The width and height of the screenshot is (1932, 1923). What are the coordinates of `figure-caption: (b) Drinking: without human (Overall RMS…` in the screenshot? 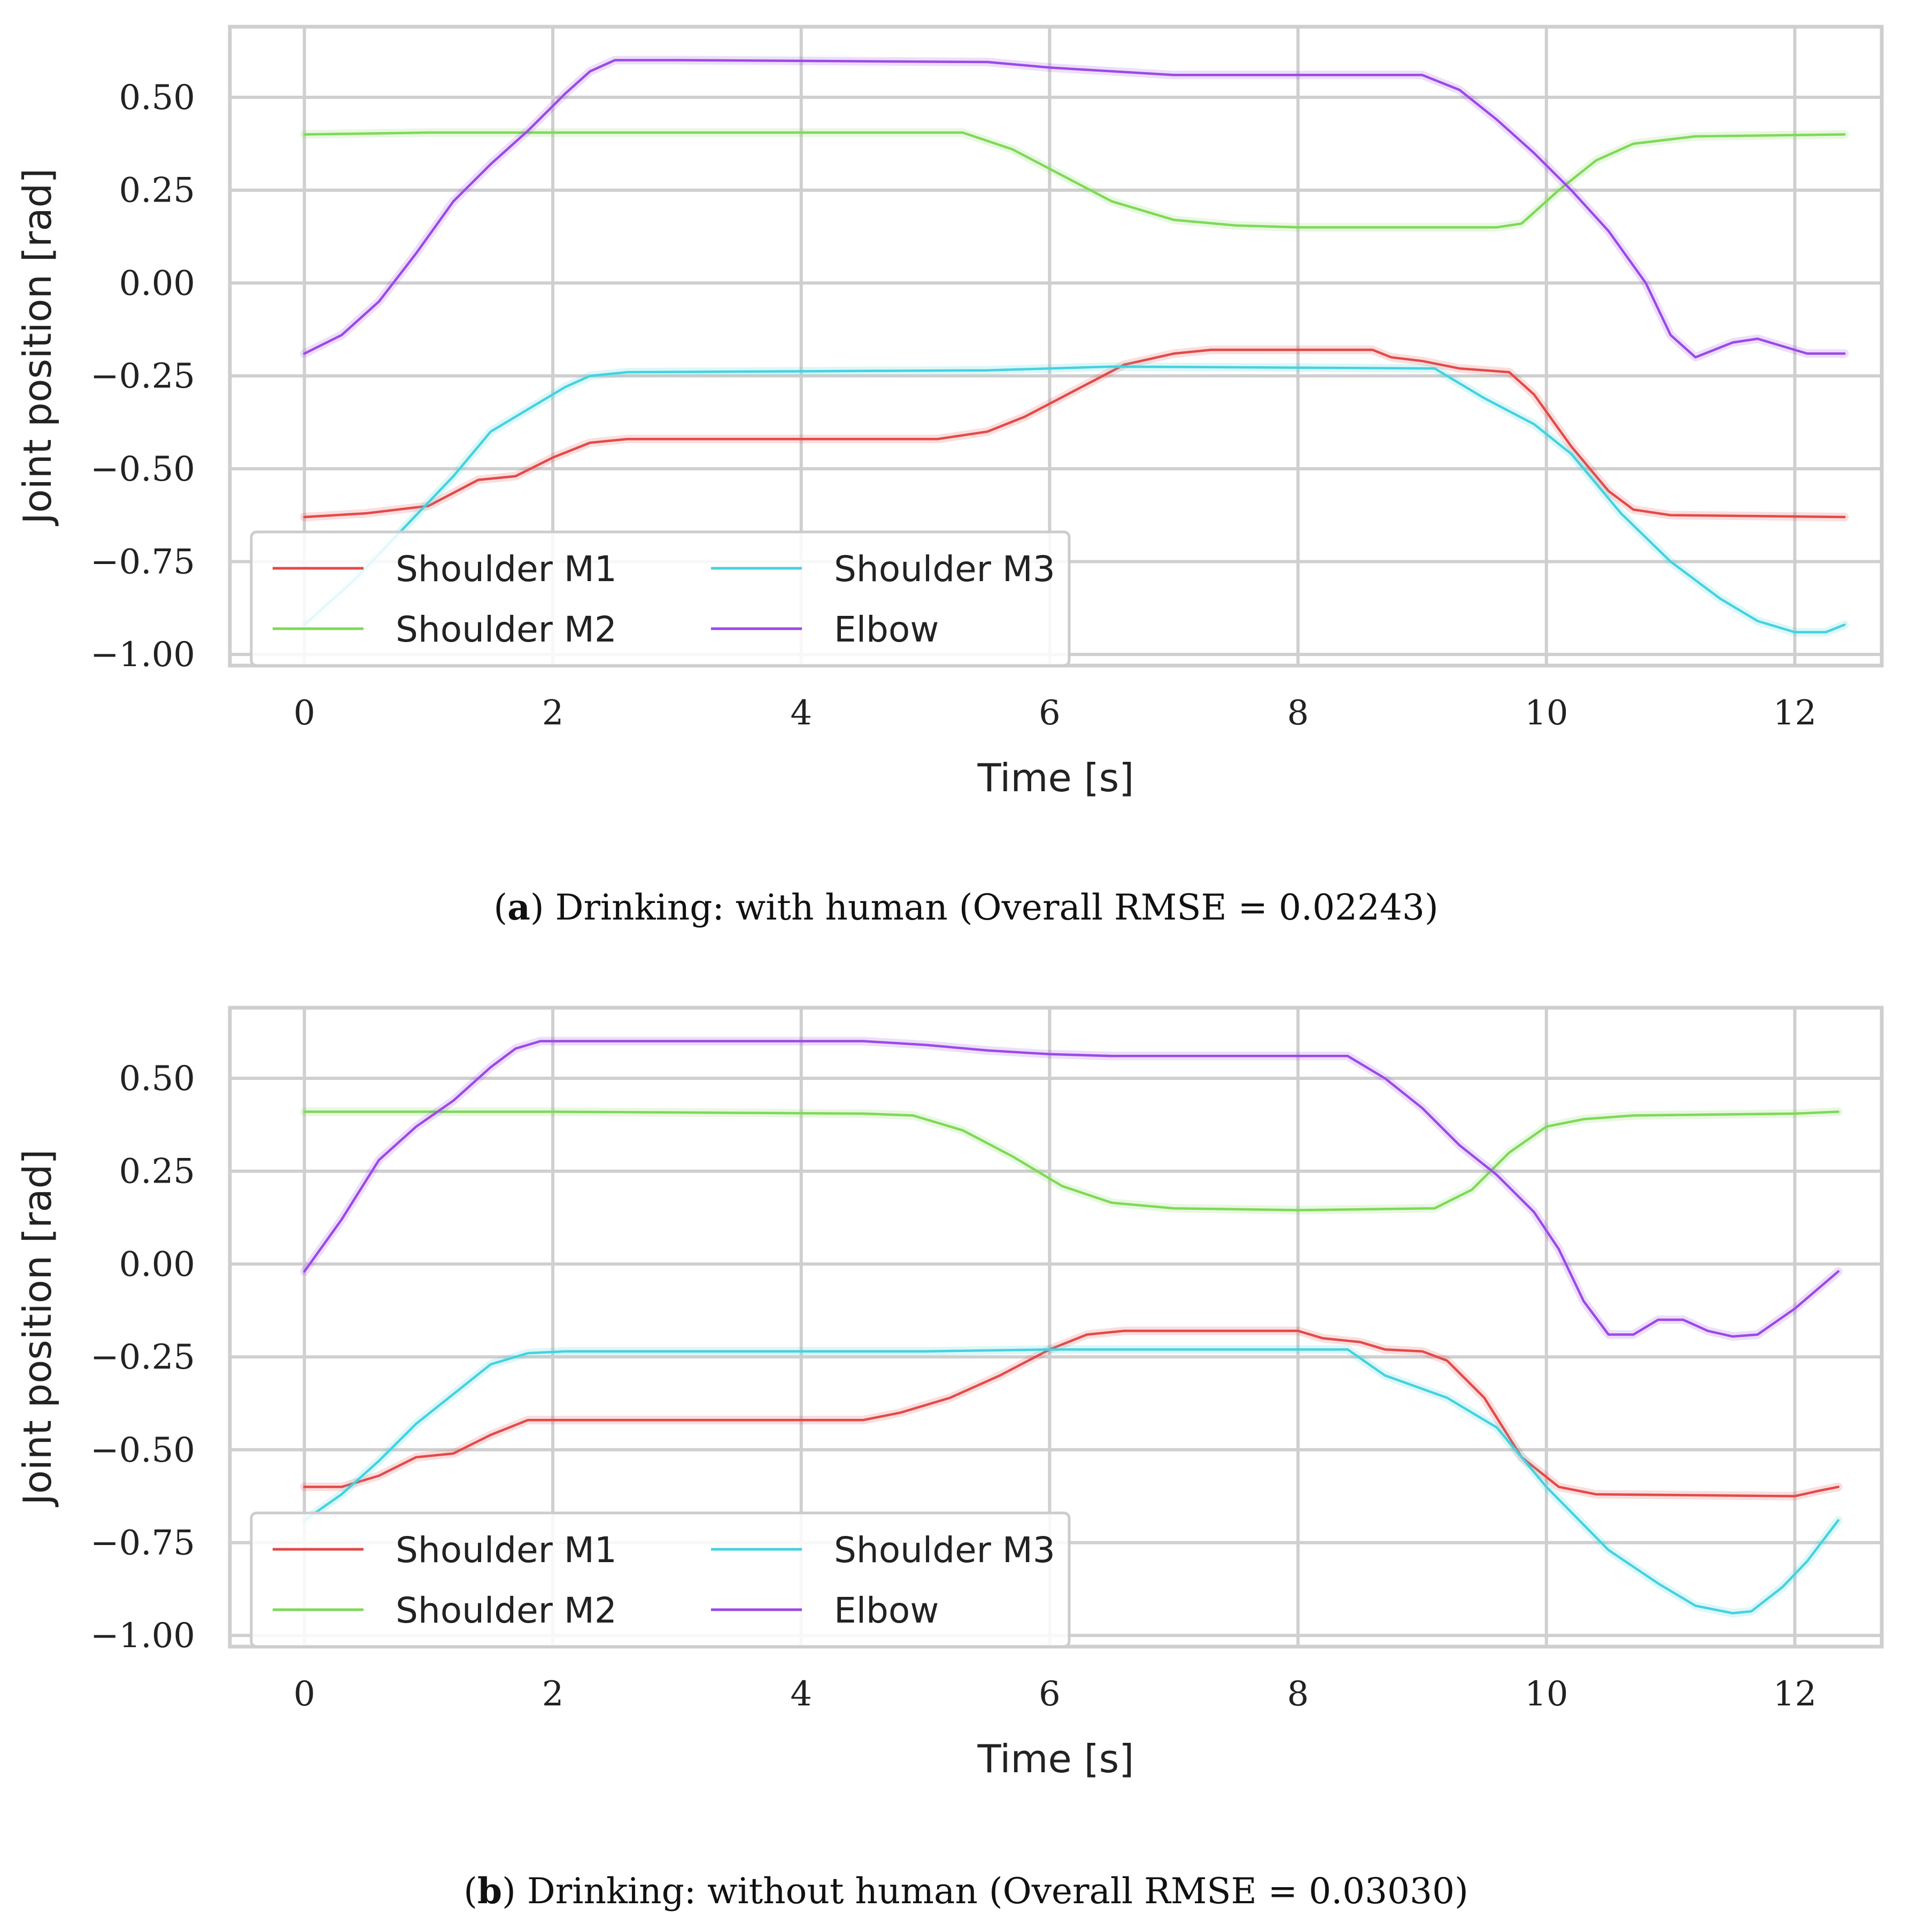 It's located at (966, 1891).